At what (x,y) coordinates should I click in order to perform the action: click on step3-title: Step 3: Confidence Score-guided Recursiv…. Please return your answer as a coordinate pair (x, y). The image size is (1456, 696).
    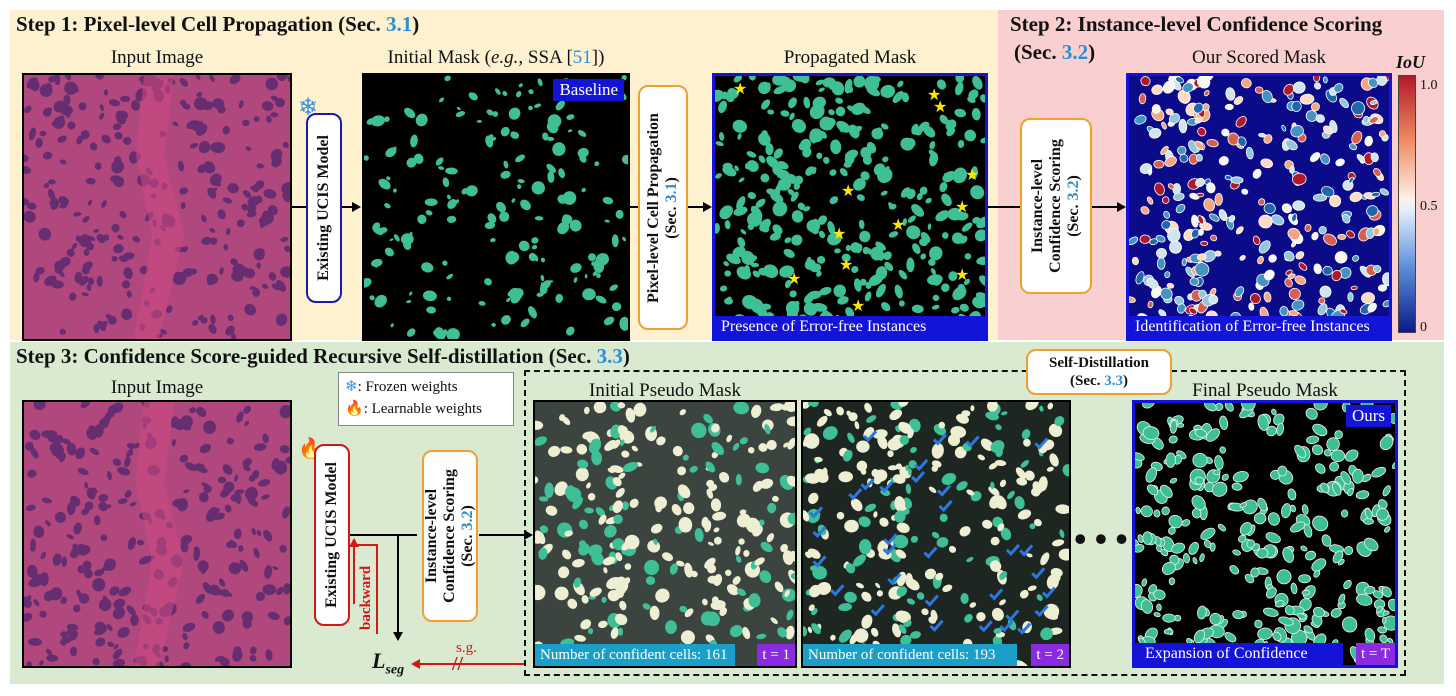
    Looking at the image, I should click on (323, 356).